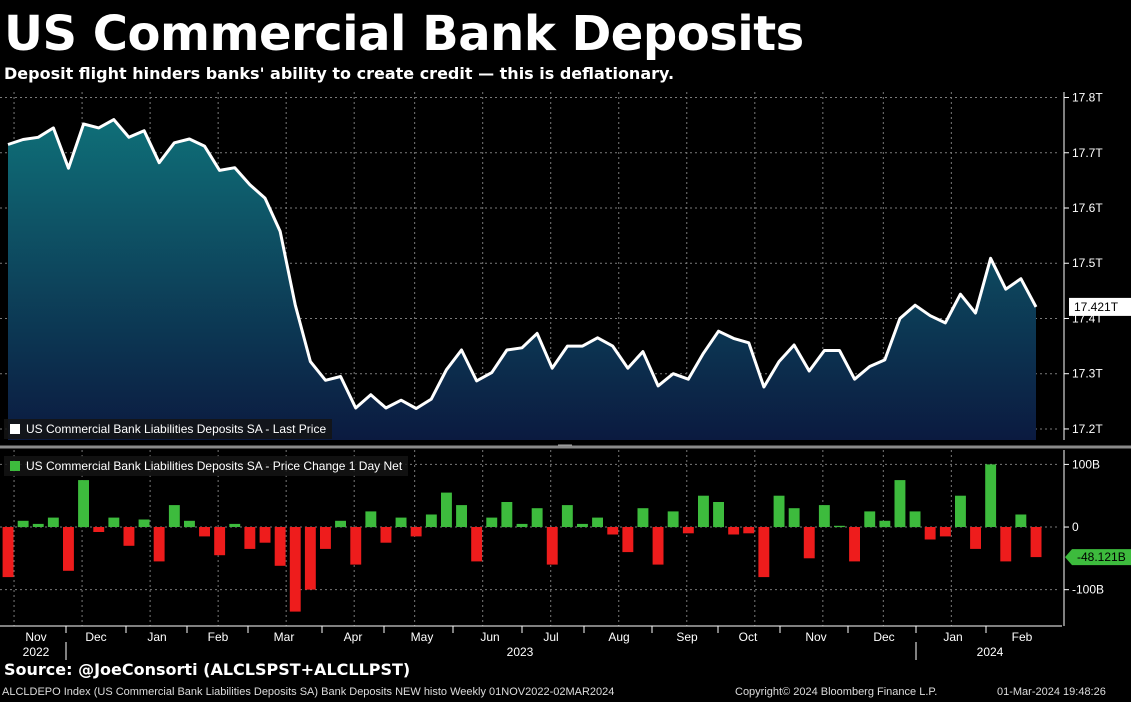 Image resolution: width=1131 pixels, height=702 pixels. What do you see at coordinates (550, 637) in the screenshot?
I see `x-tick-label: Jul` at bounding box center [550, 637].